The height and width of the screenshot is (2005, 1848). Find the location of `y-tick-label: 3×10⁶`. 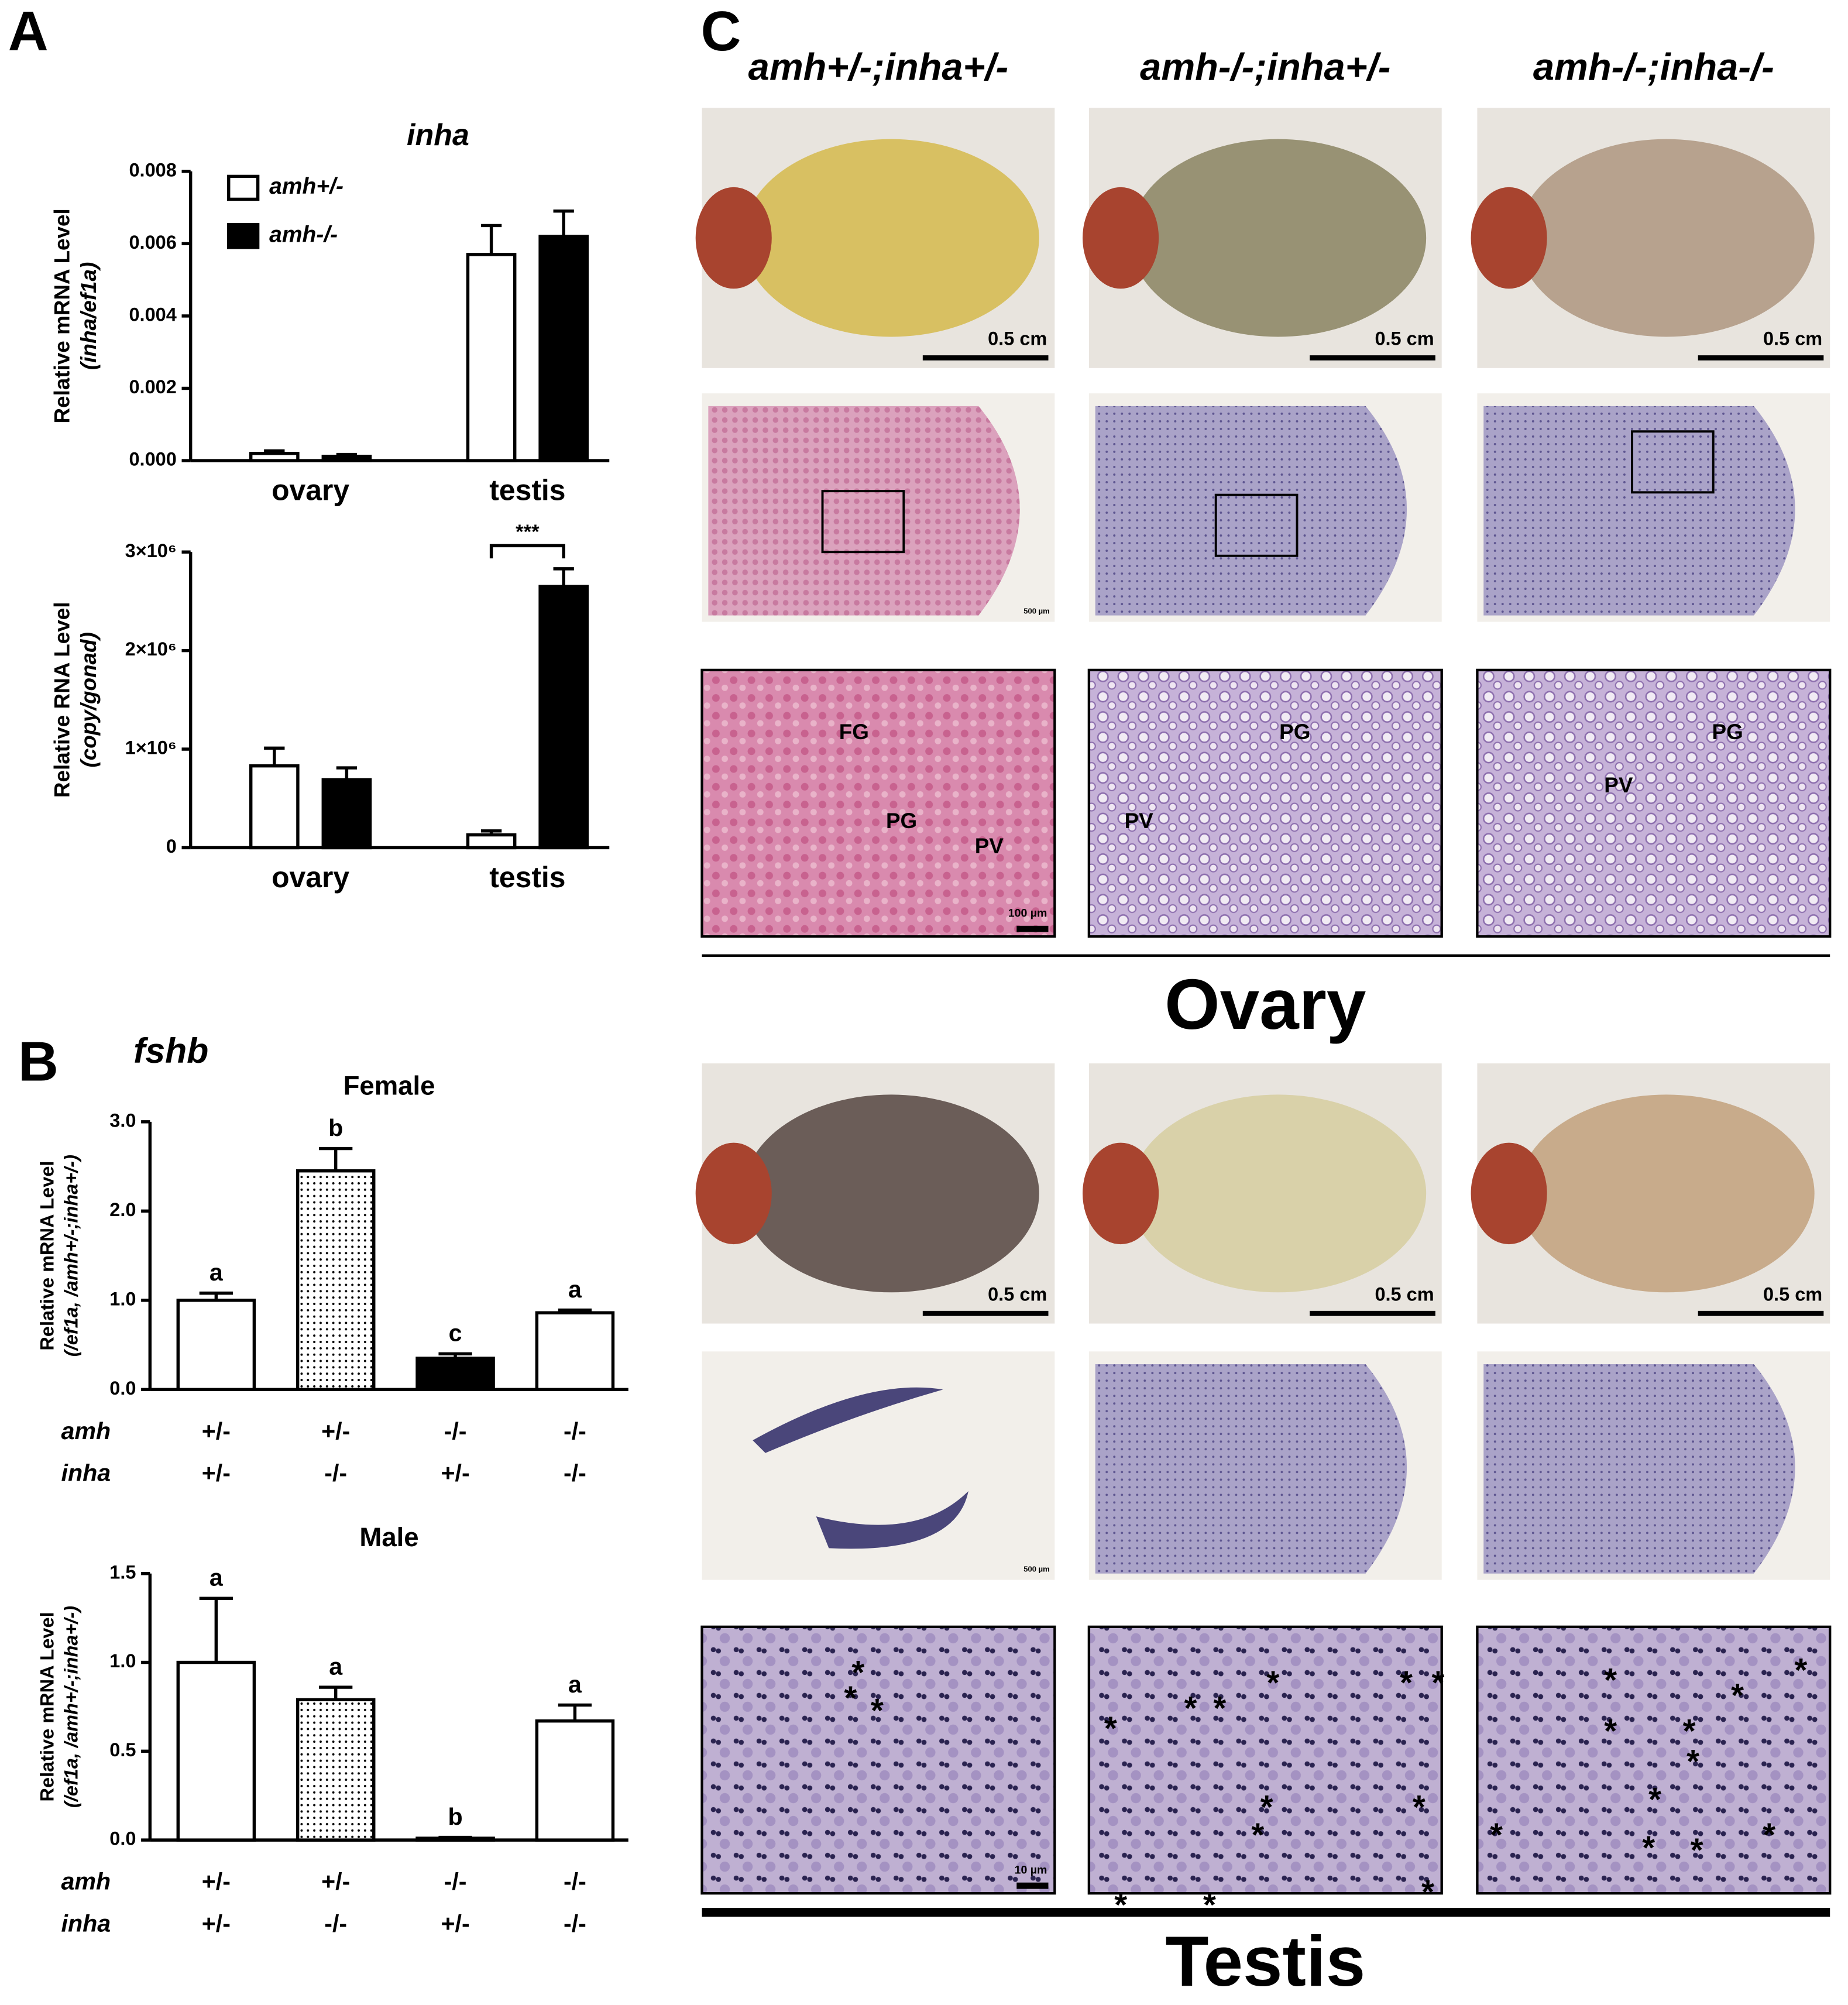

y-tick-label: 3×10⁶ is located at coordinates (151, 550).